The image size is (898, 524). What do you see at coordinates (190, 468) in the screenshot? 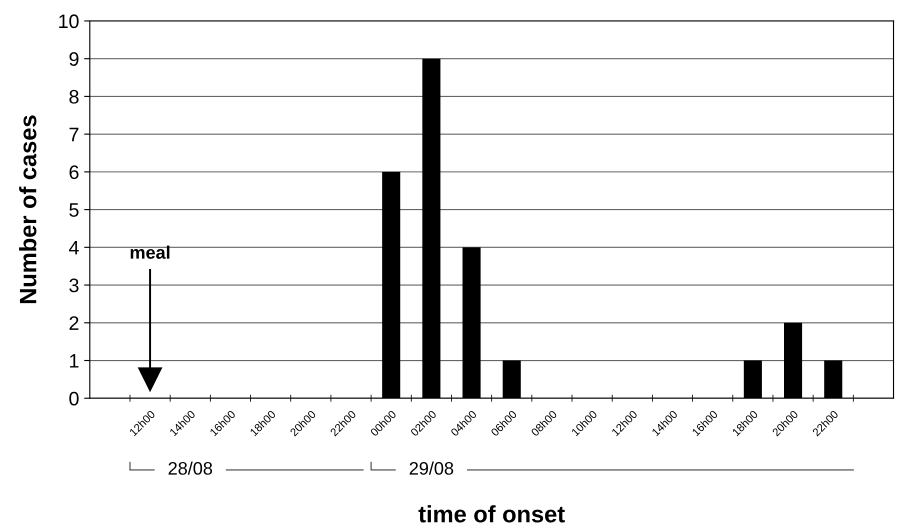
I see `text: 28/08` at bounding box center [190, 468].